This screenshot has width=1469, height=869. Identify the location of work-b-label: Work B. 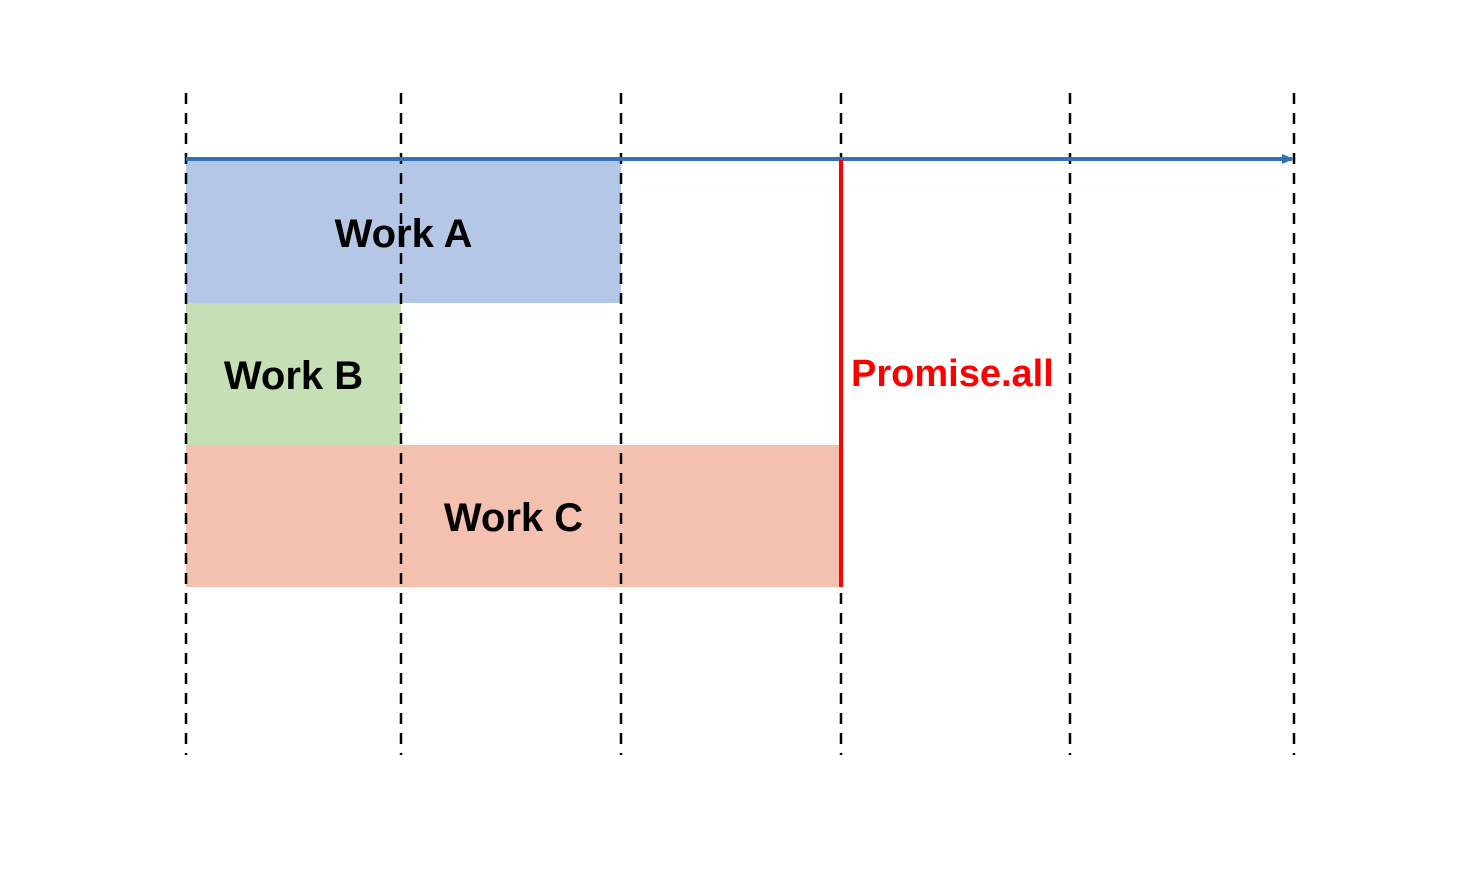
(293, 376).